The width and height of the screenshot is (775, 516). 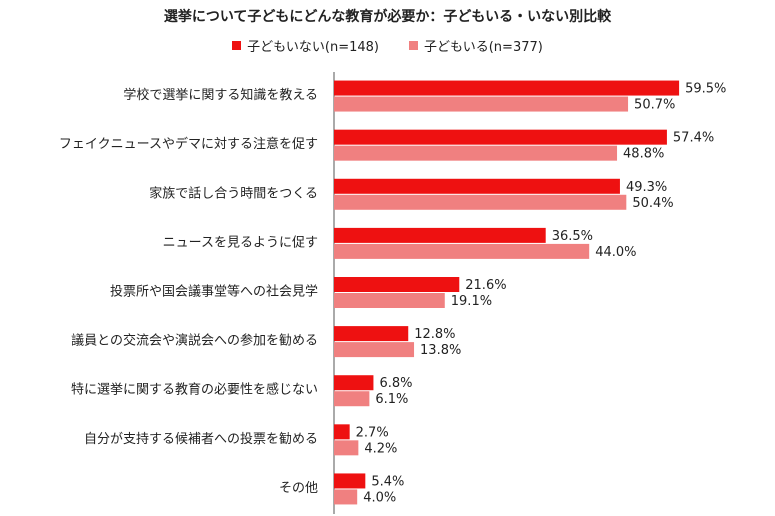 I want to click on category-label: その他, so click(x=298, y=488).